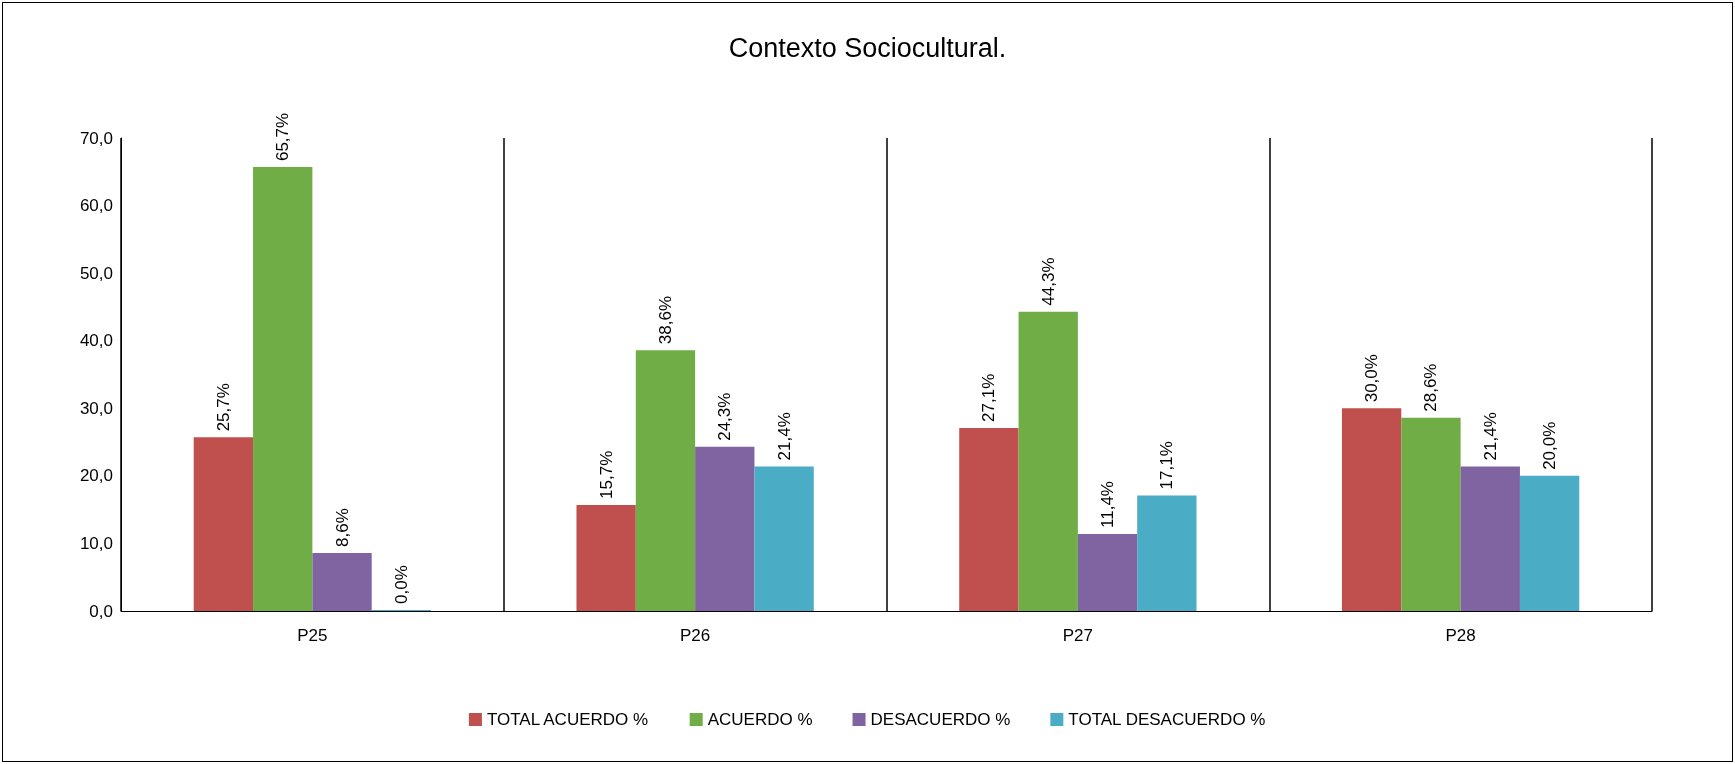  Describe the element at coordinates (567, 719) in the screenshot. I see `legend-label: TOTAL ACUERDO %` at that location.